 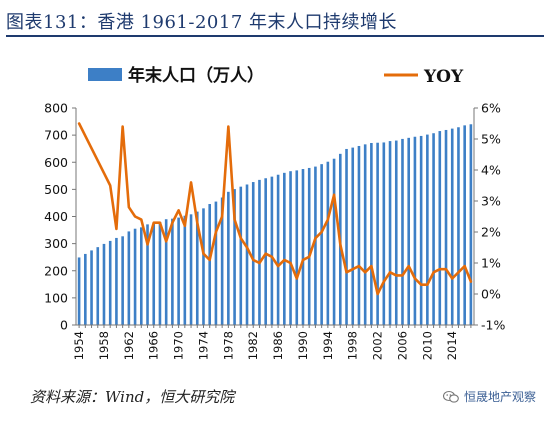 What do you see at coordinates (154, 345) in the screenshot?
I see `x-tick-label: 1966` at bounding box center [154, 345].